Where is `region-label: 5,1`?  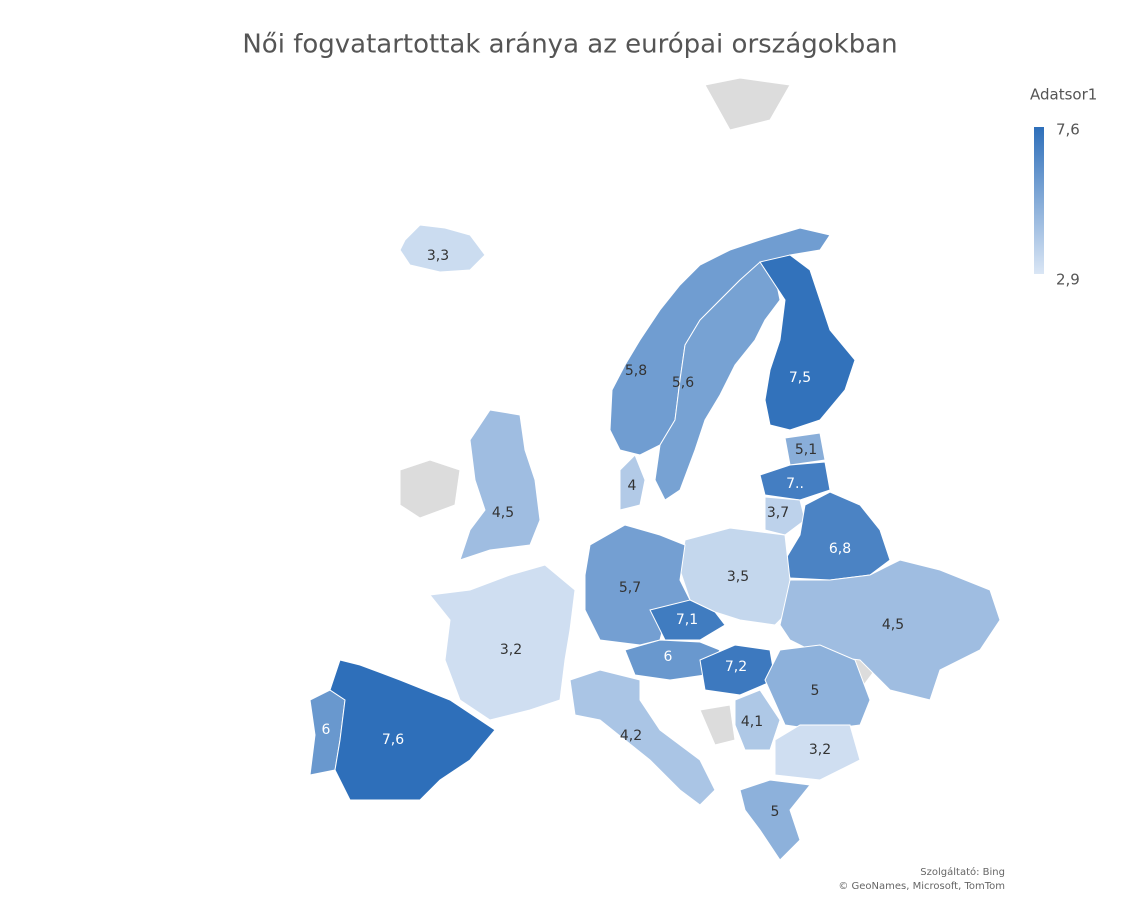
region-label: 5,1 is located at coordinates (806, 450).